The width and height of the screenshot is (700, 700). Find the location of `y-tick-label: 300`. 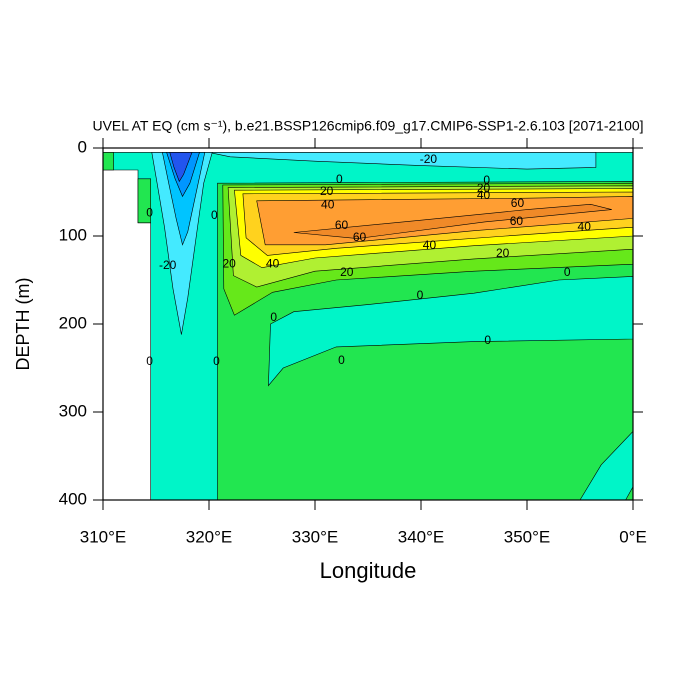

y-tick-label: 300 is located at coordinates (73, 410).